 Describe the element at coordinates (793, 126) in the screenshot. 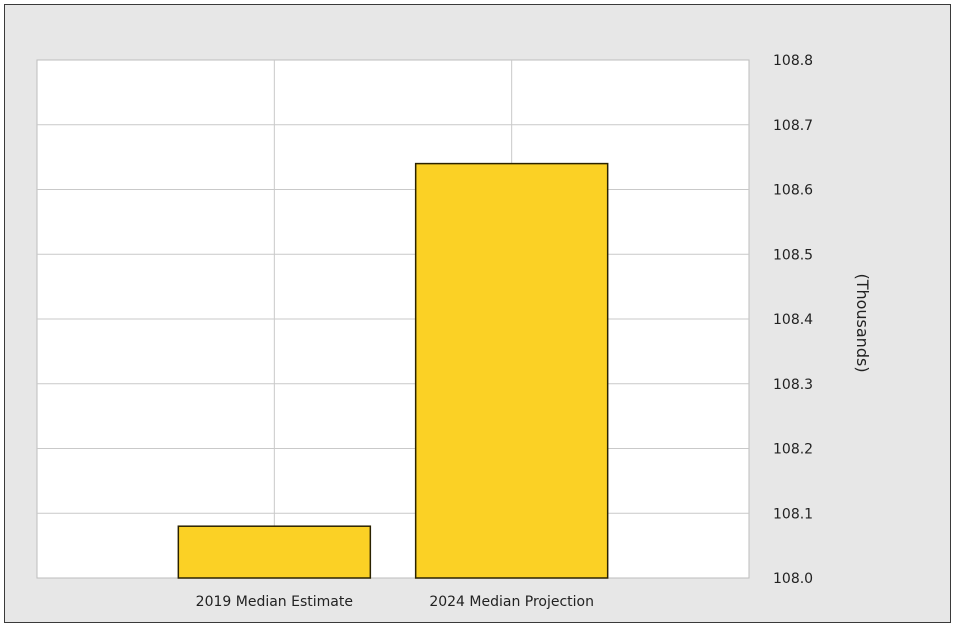

I see `y-tick-label: 108.7` at that location.